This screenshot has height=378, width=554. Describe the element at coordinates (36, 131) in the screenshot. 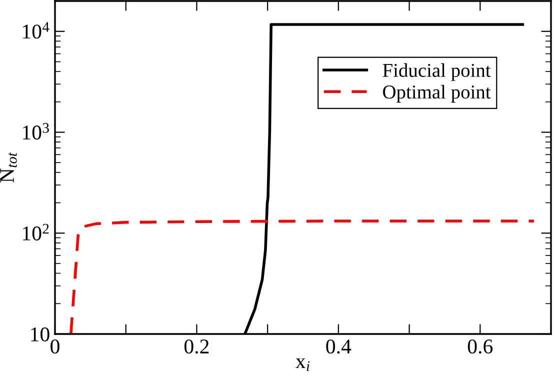

I see `y-tick-label: 10$^{3}$` at that location.